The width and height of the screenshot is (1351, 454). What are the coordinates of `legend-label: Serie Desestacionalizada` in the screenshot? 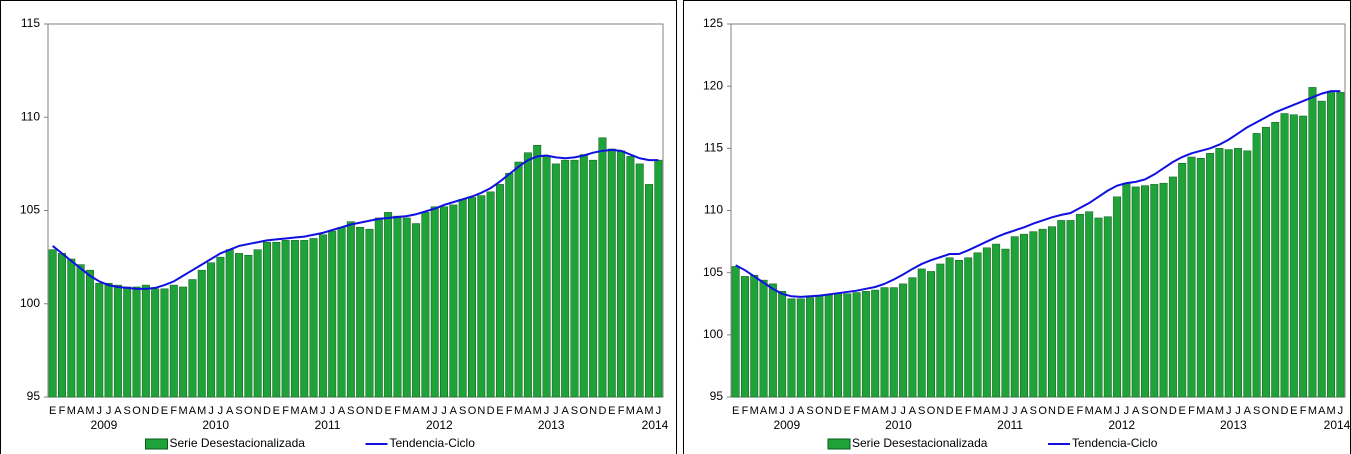 It's located at (238, 443).